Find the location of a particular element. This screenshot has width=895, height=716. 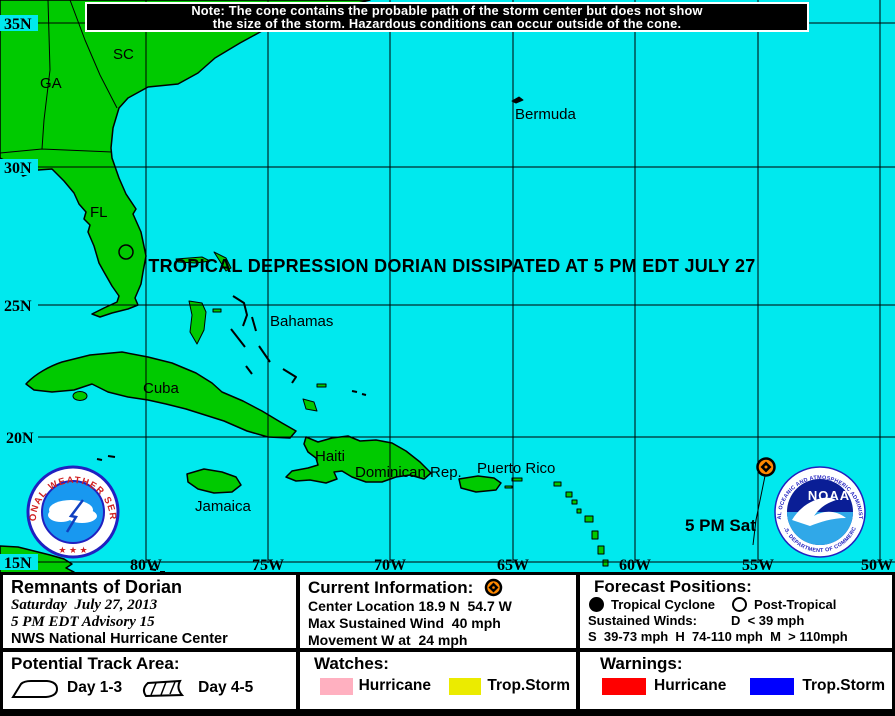

noaa-wordmark: NOAA is located at coordinates (829, 495).